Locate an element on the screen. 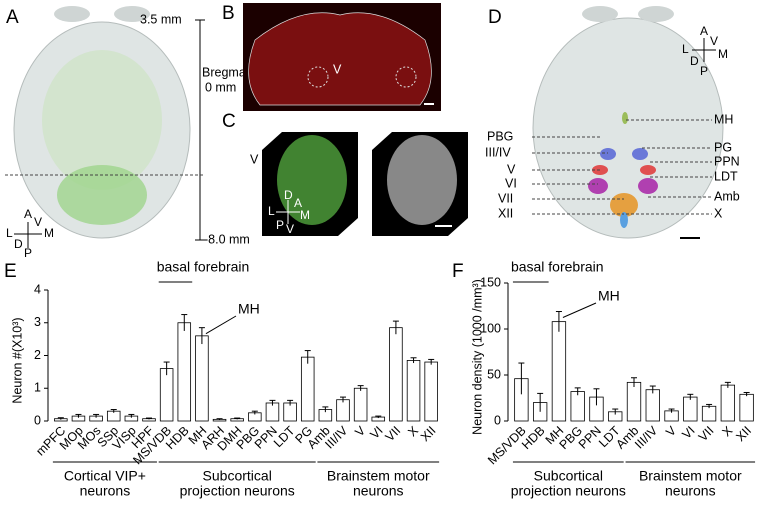 This screenshot has height=505, width=762. panel-d: D A V L M D P is located at coordinates (608, 122).